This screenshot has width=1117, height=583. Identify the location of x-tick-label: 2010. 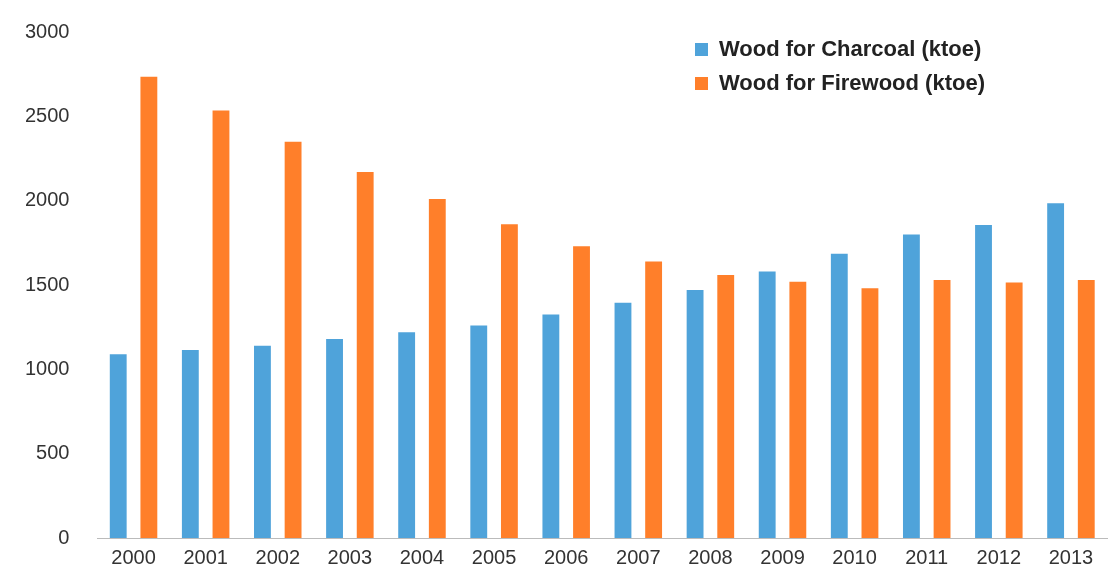
(854, 556).